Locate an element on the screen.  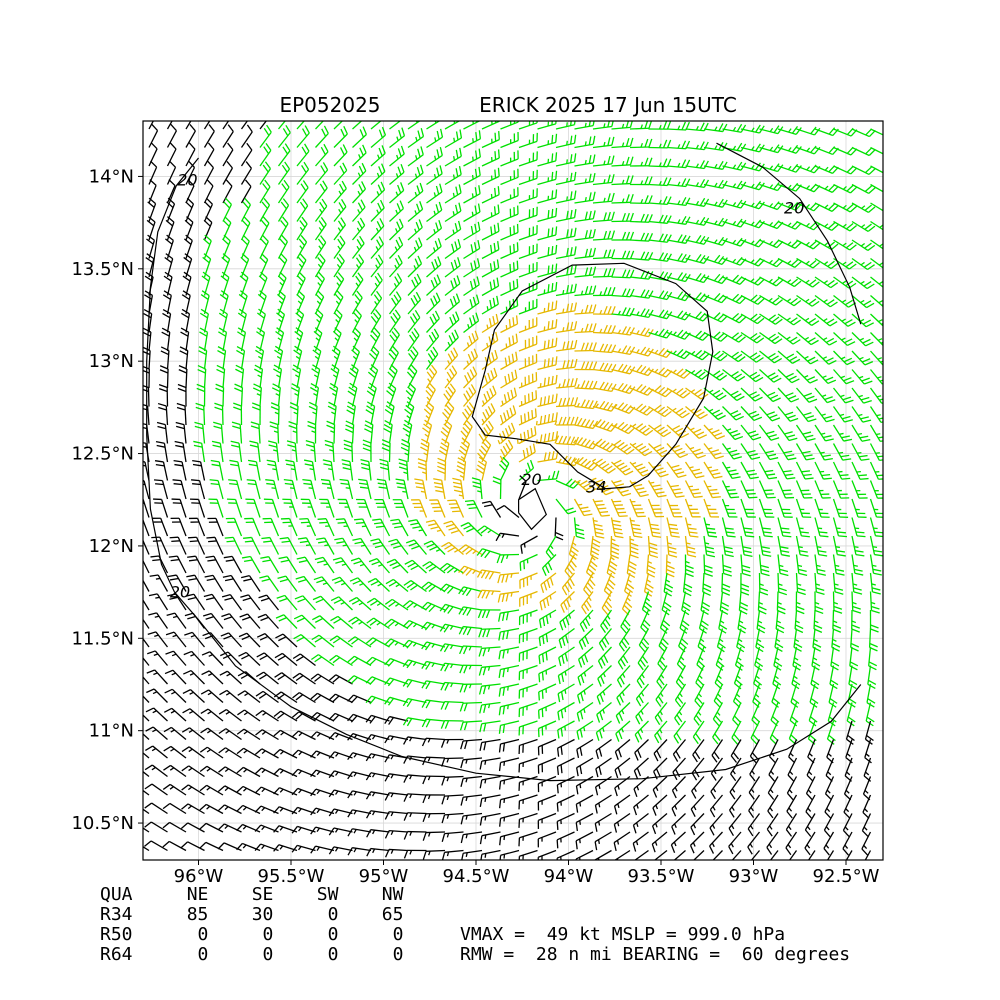
table-row-r34: R34 85 30 0 65 is located at coordinates (251, 914).